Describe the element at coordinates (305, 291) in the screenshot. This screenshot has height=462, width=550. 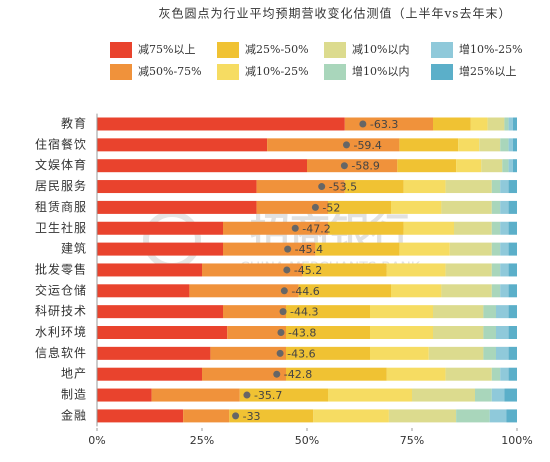
I see `average-label: -44.6` at that location.